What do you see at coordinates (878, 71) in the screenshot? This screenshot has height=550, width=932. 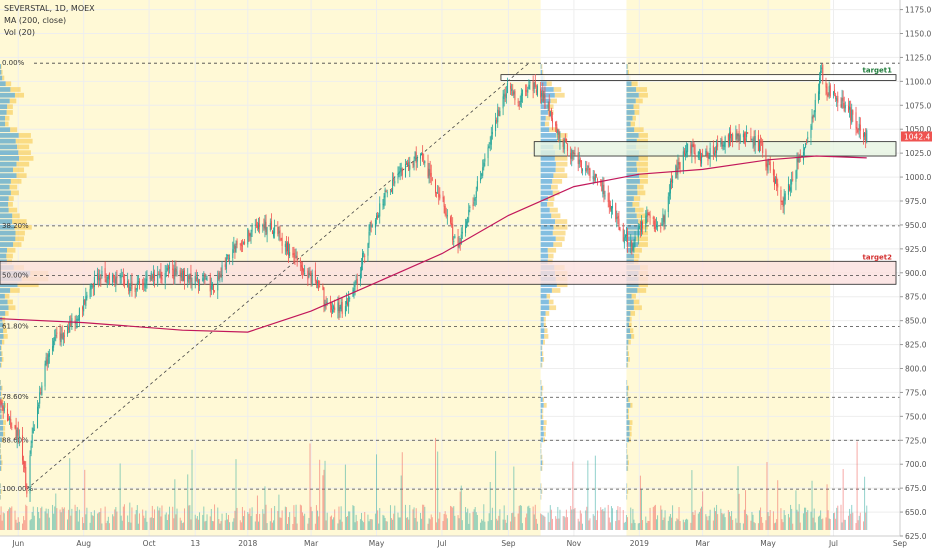 I see `zone-label-0: target1` at bounding box center [878, 71].